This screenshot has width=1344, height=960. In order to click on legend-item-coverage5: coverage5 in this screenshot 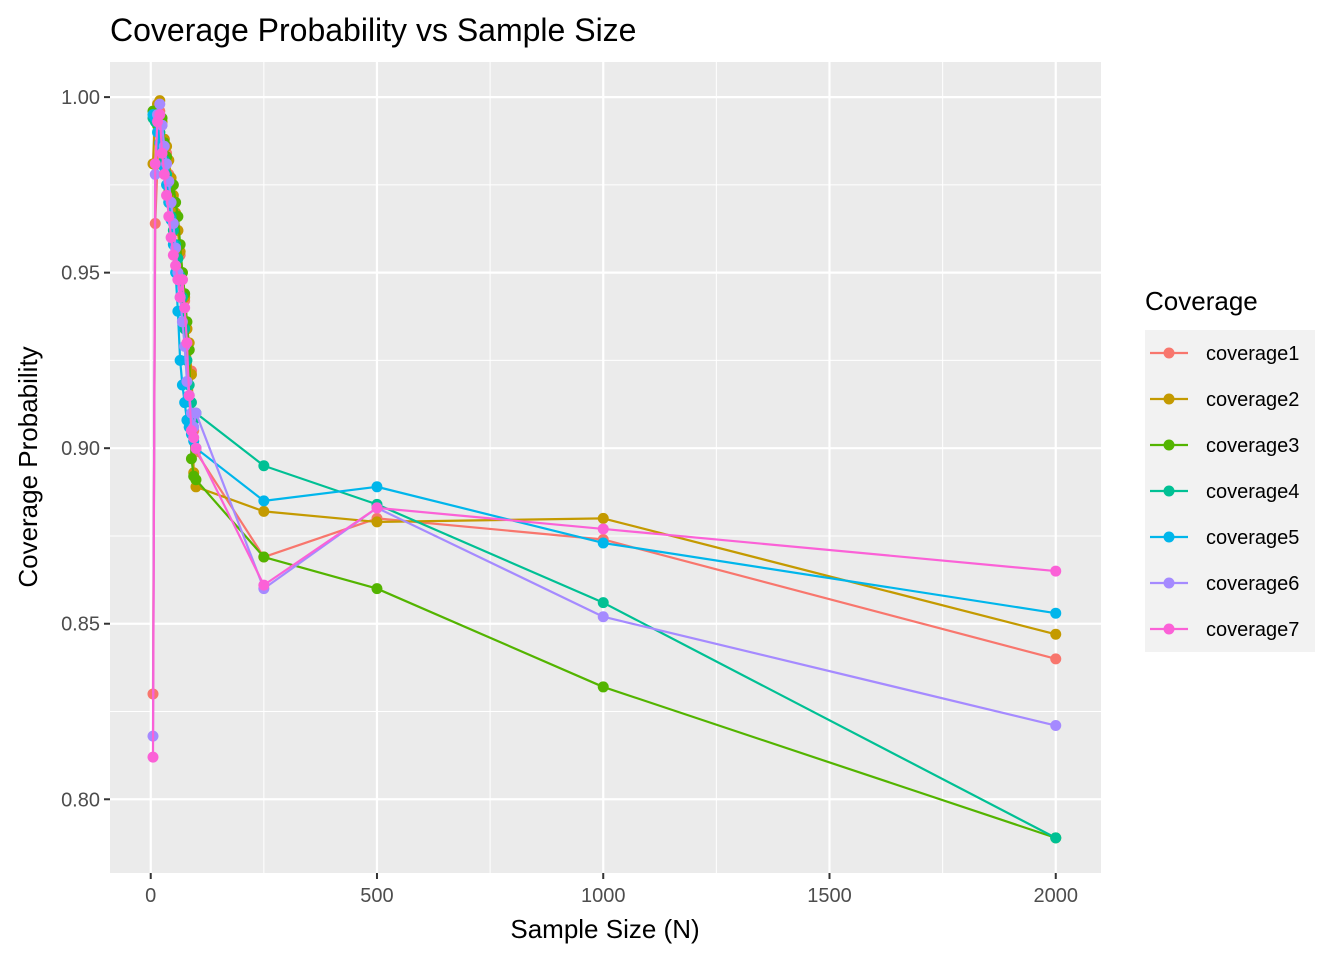, I will do `click(1224, 538)`.